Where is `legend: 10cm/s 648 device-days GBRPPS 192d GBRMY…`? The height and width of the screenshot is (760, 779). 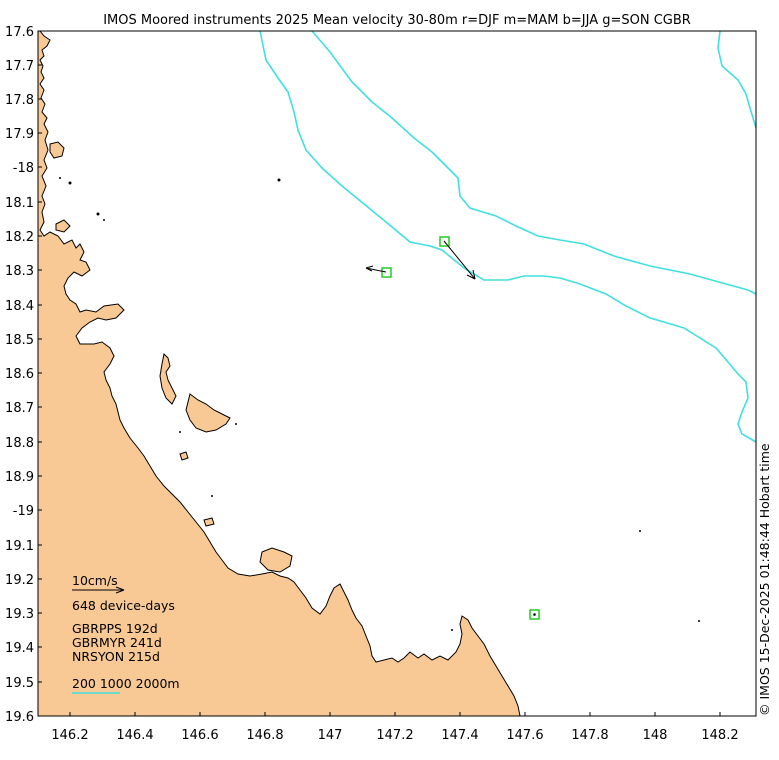
legend: 10cm/s 648 device-days GBRPPS 192d GBRMY… is located at coordinates (126, 633).